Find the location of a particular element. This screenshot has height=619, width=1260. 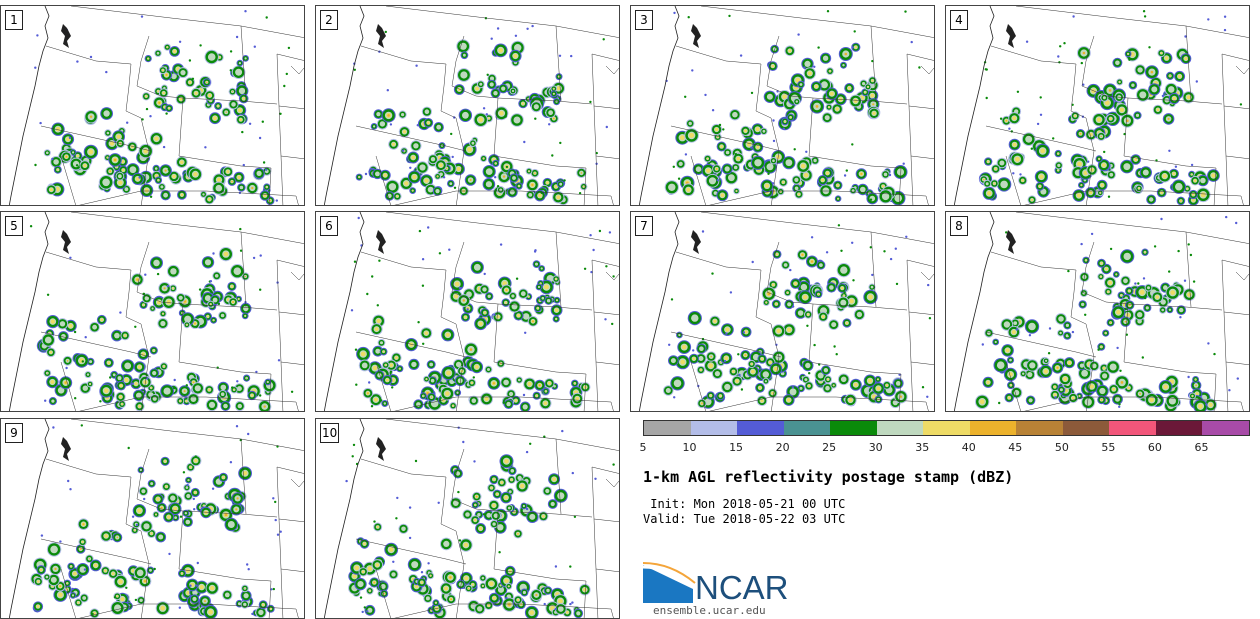

ensemble-member-panel: 6 is located at coordinates (467, 311).